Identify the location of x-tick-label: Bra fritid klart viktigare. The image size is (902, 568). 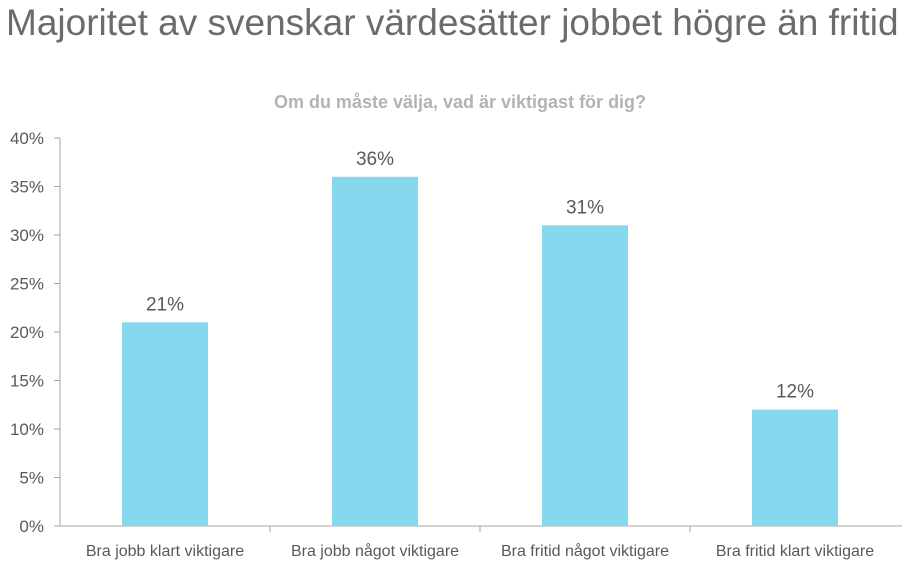
(795, 551).